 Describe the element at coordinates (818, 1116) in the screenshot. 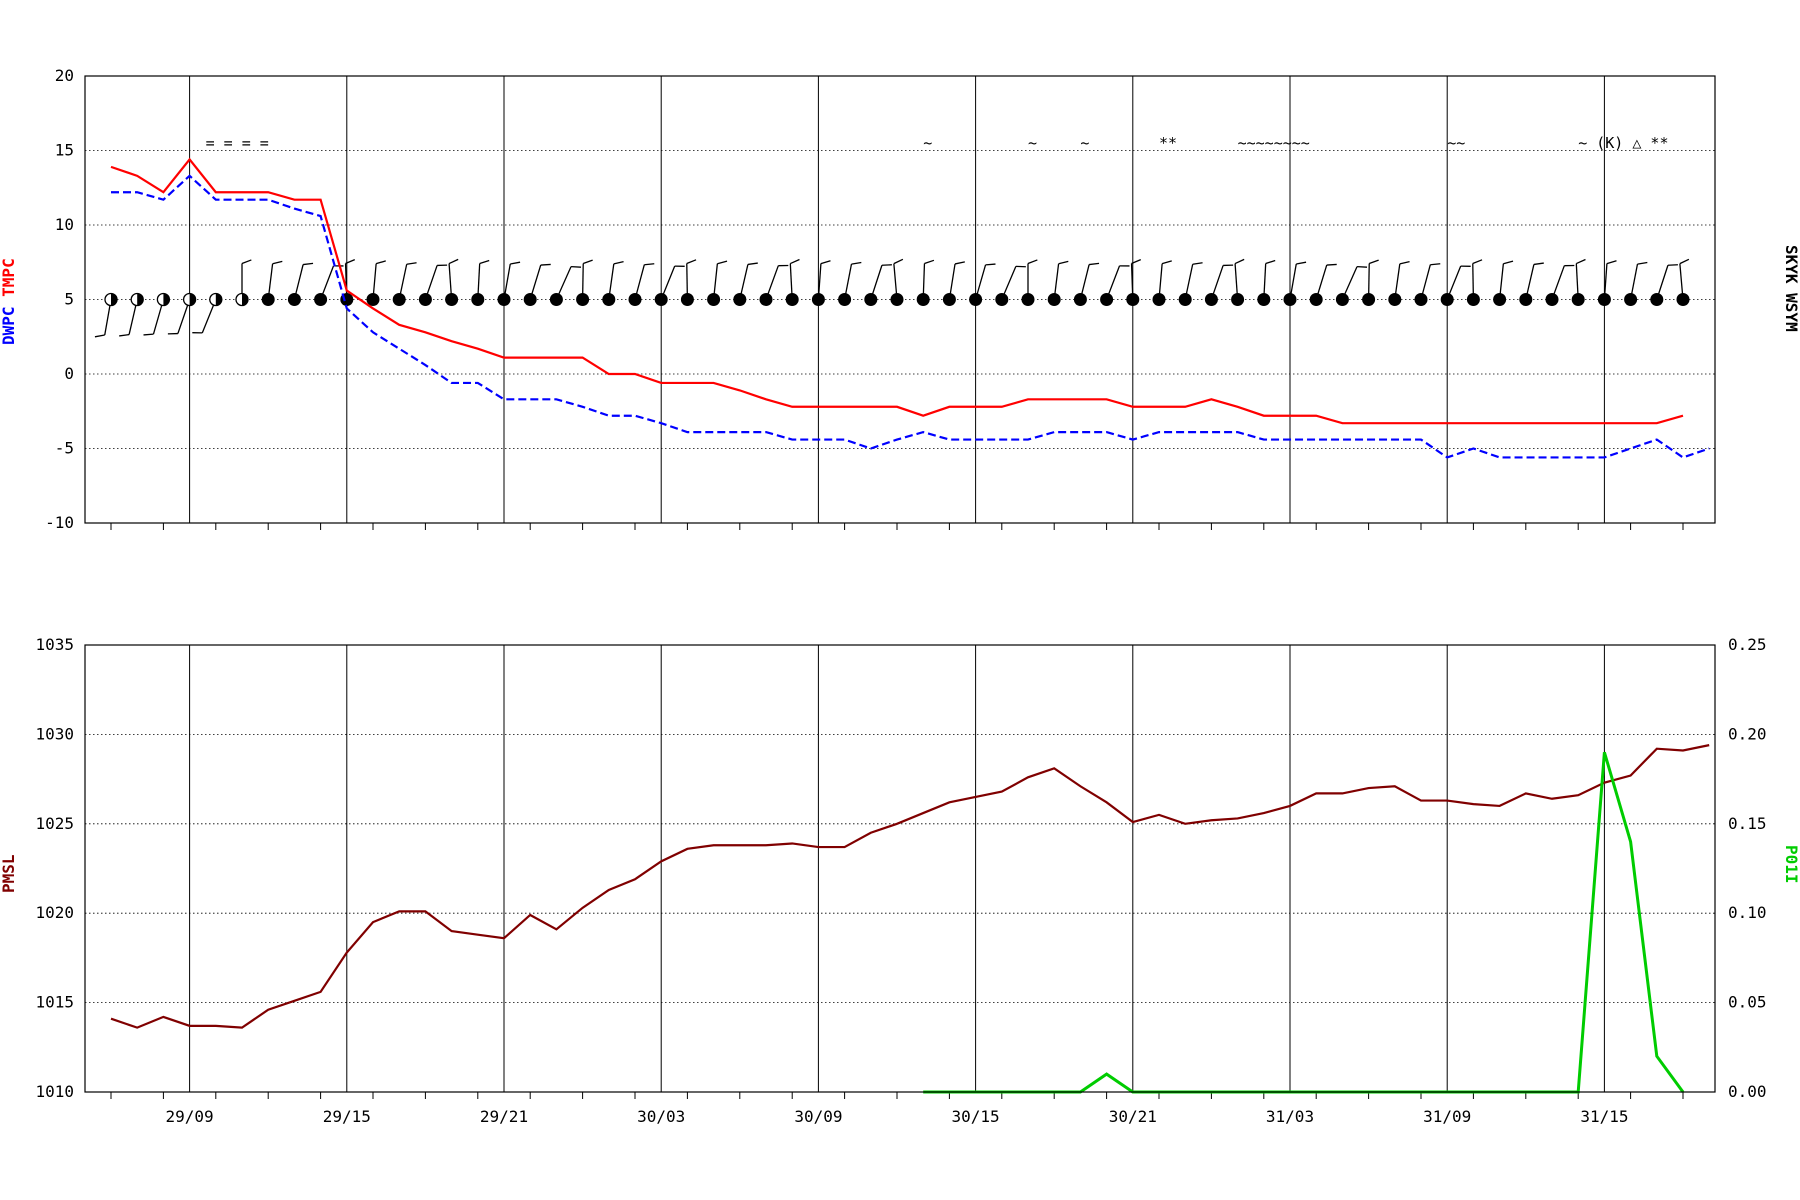

I see `x-tick-label: 30/09` at that location.